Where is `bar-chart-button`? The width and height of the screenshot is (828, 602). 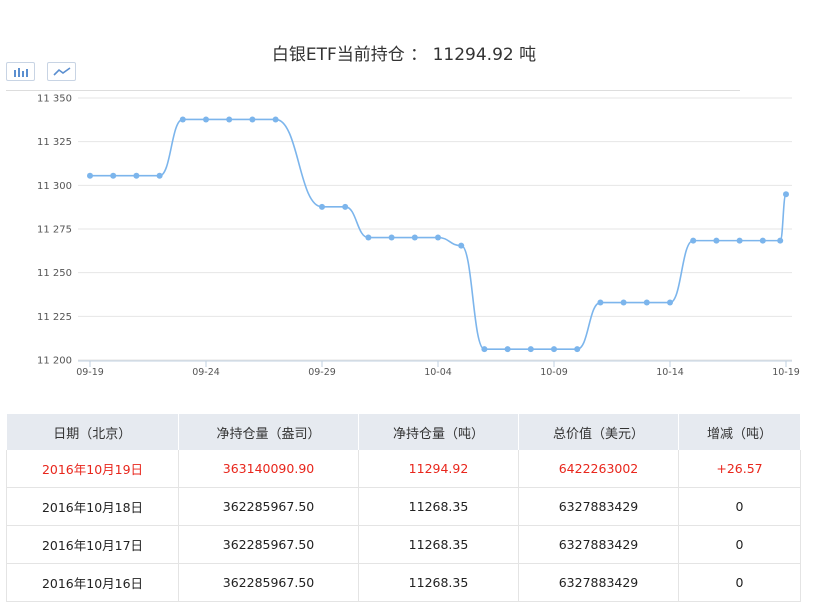
bar-chart-button is located at coordinates (20, 71).